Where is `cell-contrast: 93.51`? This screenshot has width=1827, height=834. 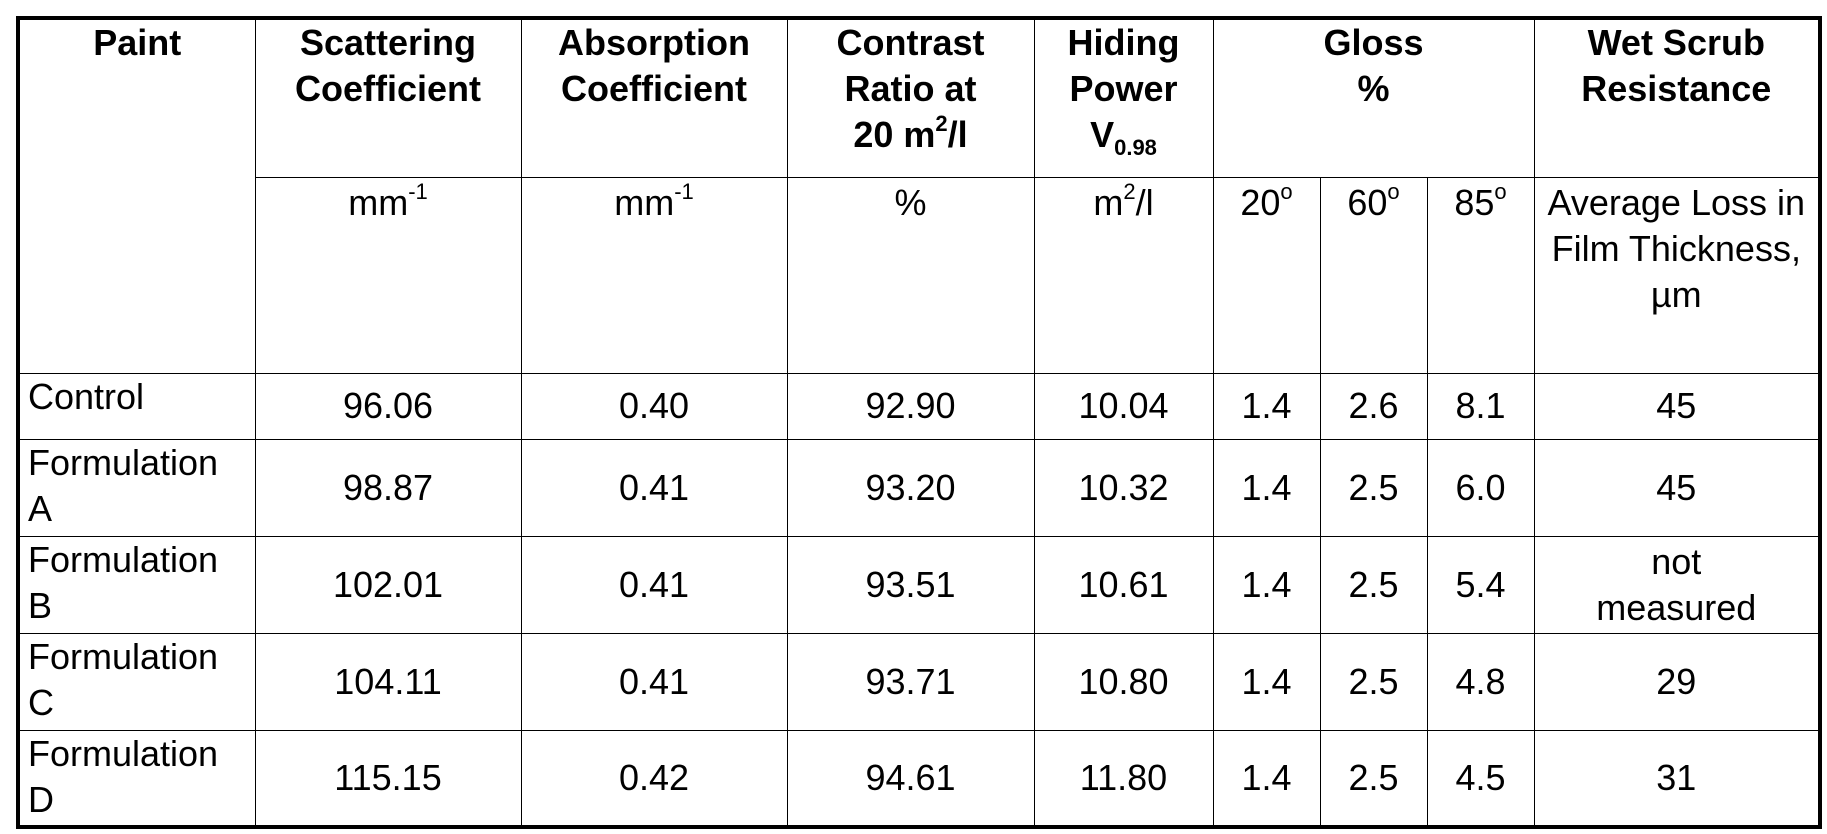 cell-contrast: 93.51 is located at coordinates (910, 584).